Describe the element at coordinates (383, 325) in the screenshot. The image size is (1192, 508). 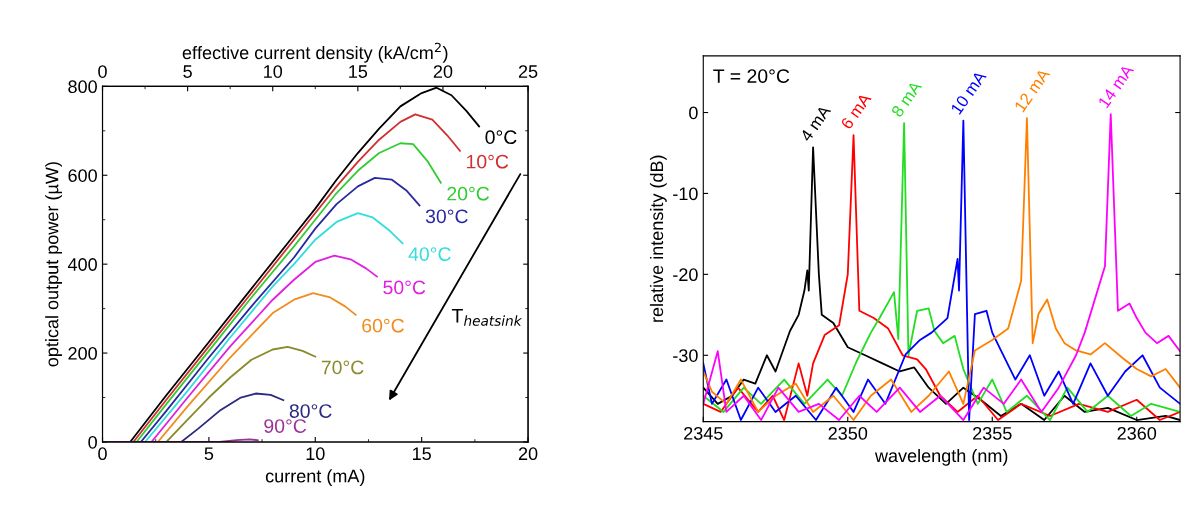
I see `series-label: 60°C` at that location.